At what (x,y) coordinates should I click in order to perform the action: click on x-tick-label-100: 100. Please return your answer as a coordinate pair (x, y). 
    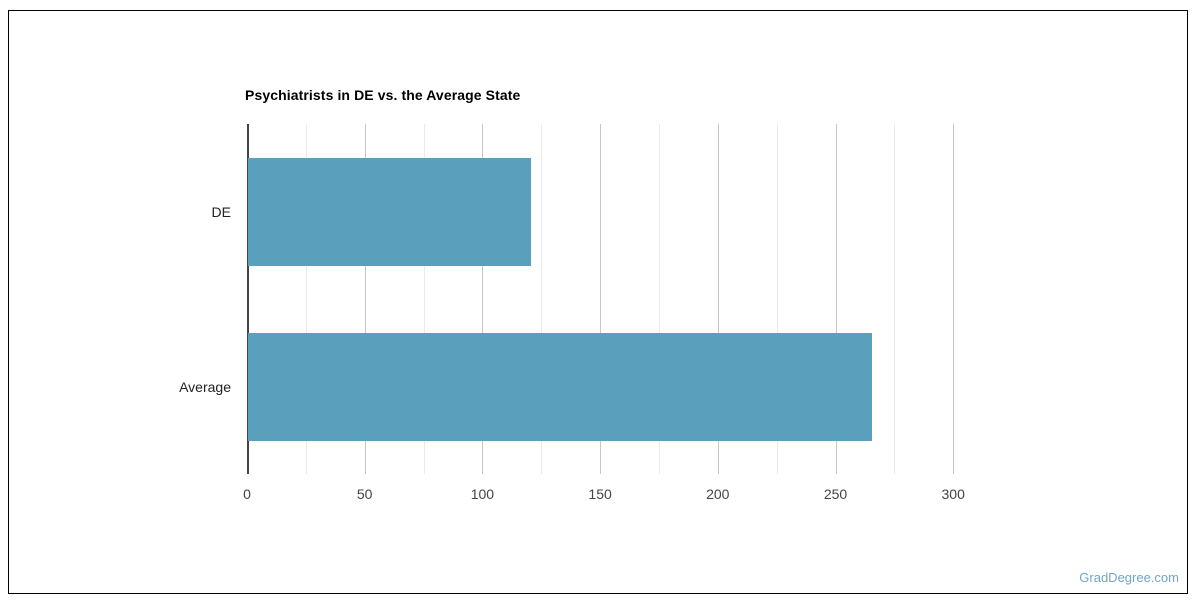
    Looking at the image, I should click on (482, 494).